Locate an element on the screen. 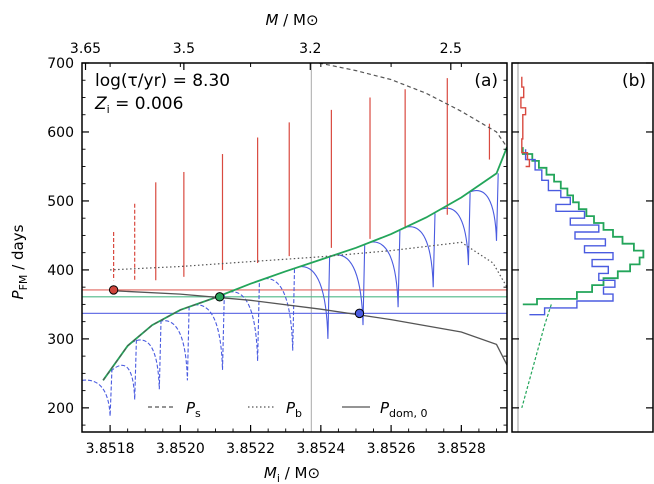  top-x-tick-label-0: 3.65 is located at coordinates (85, 49).